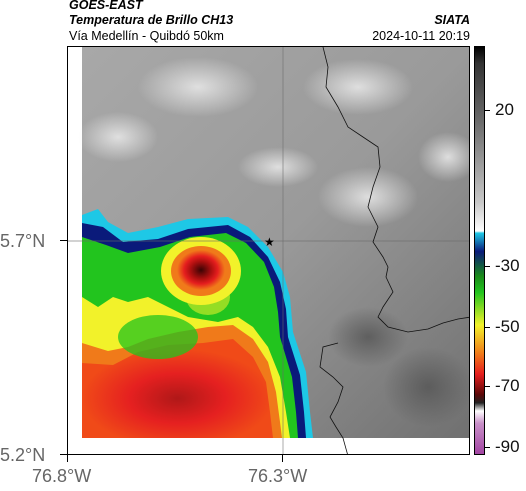 The image size is (526, 491). Describe the element at coordinates (146, 36) in the screenshot. I see `region-label: Vía Medellín - Quibdó 50km` at that location.